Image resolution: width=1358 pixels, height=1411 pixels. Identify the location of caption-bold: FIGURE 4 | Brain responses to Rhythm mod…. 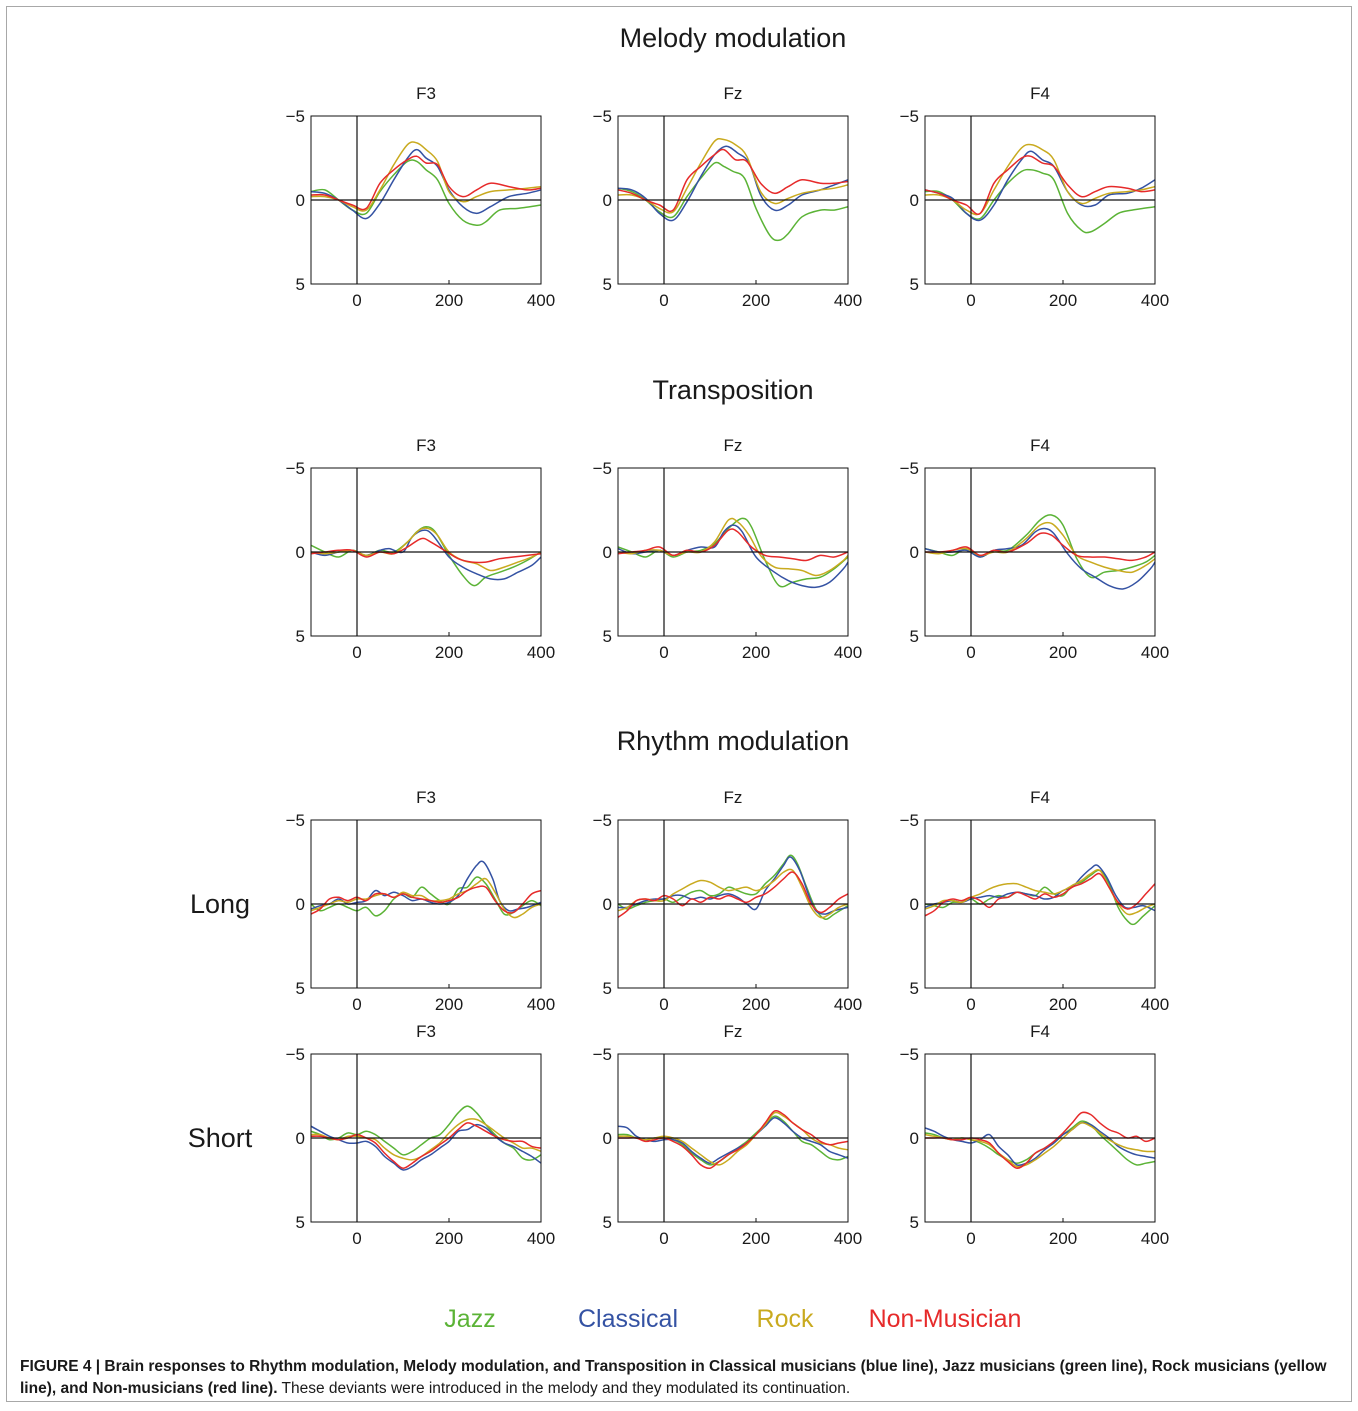
(673, 1377).